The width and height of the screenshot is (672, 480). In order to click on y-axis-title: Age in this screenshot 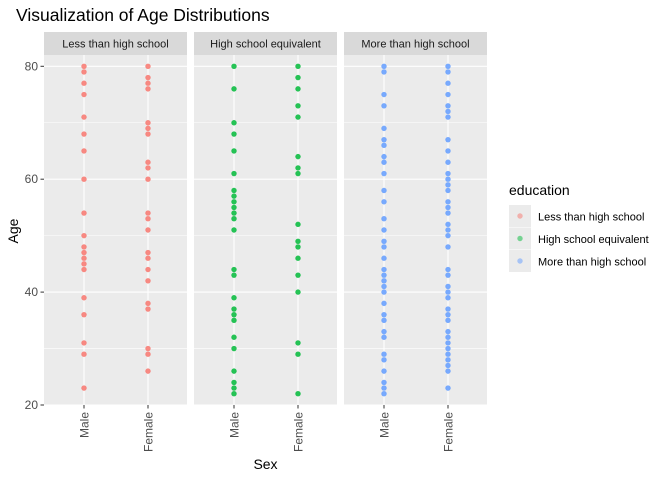, I will do `click(13, 230)`.